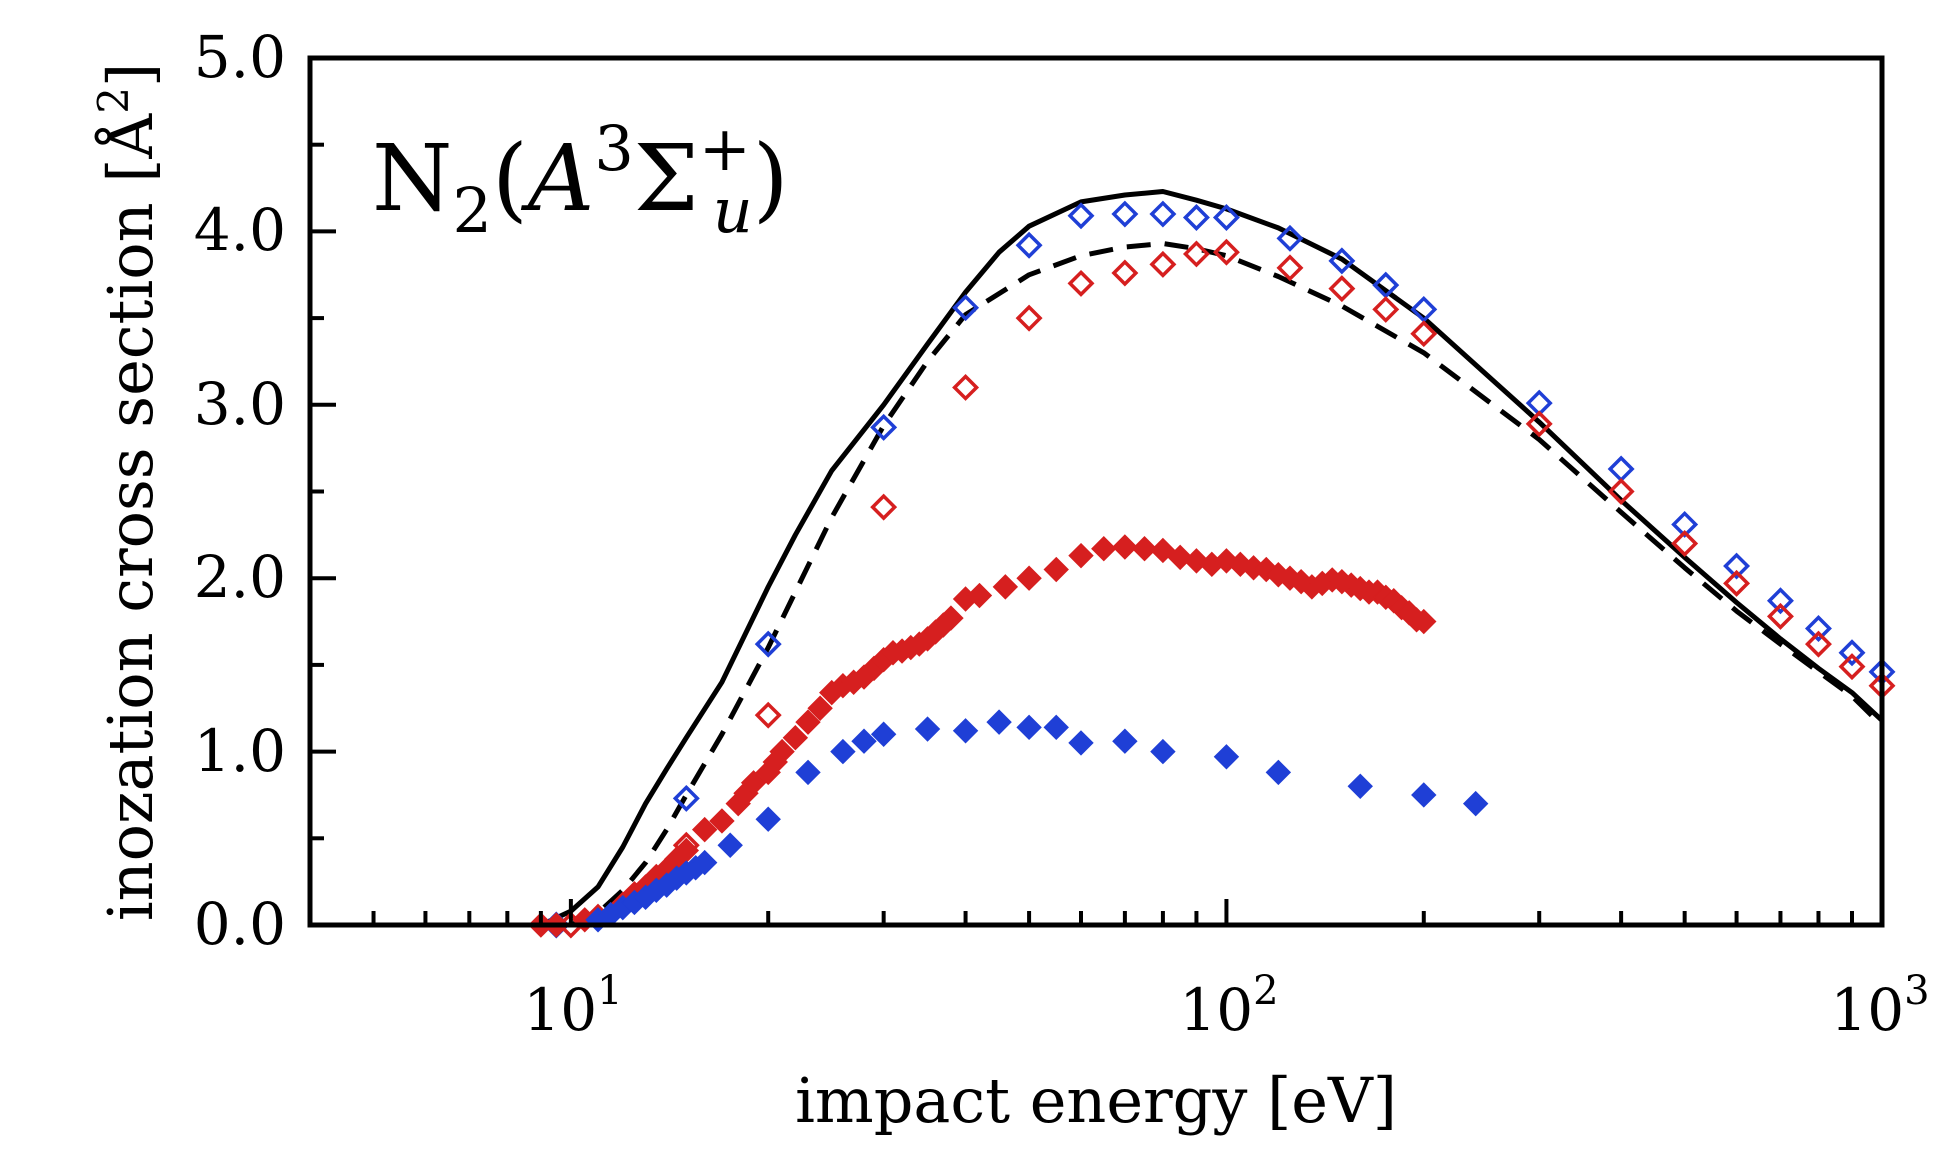 The height and width of the screenshot is (1158, 1941). Describe the element at coordinates (1037, 821) in the screenshot. I see `series-blue-filled-diamonds` at that location.